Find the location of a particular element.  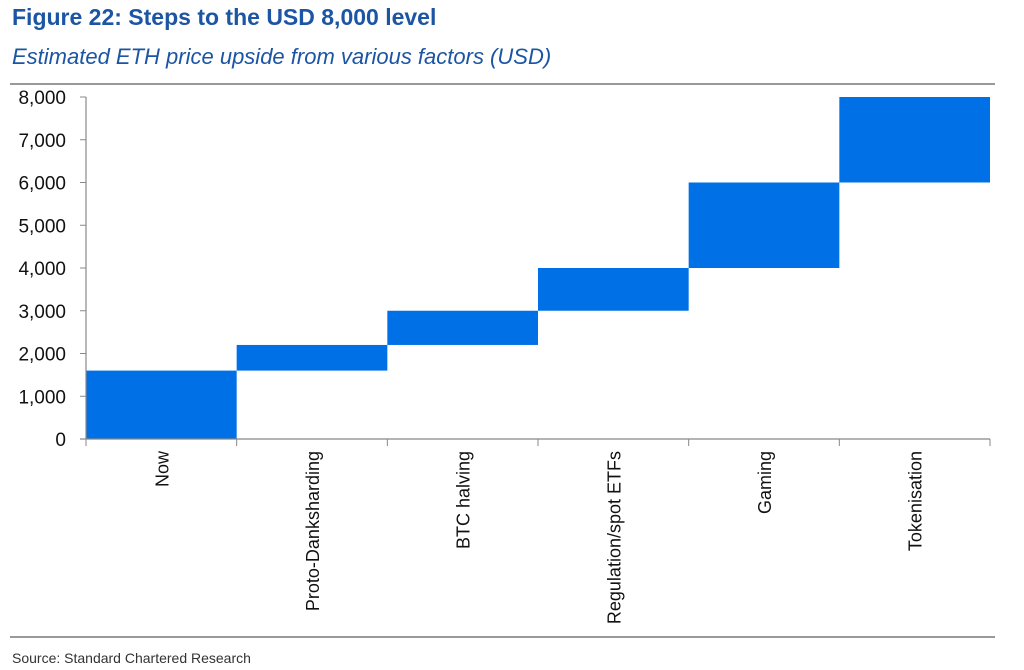

y-tick-label: 8,000 is located at coordinates (42, 98).